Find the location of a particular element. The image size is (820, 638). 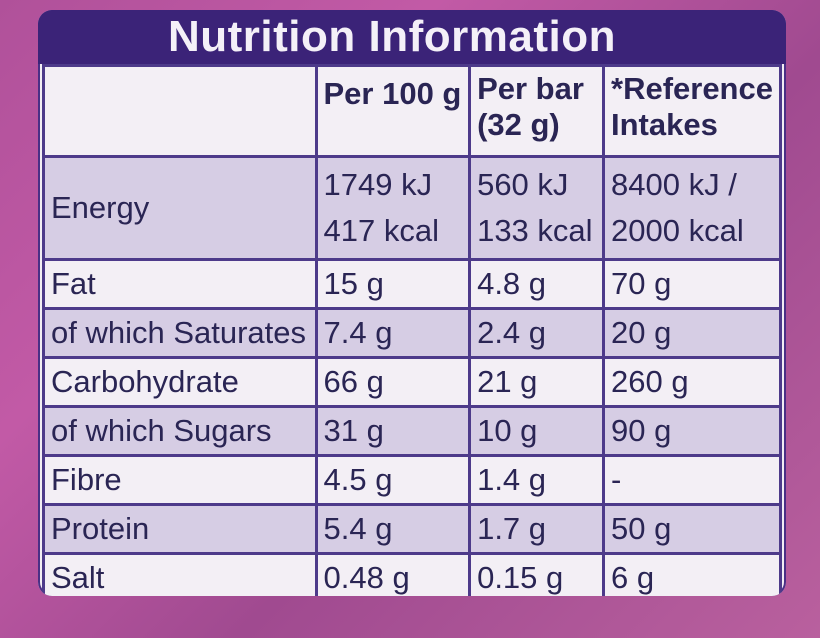

table-row: Protein 5.4 g 1.7 g 50 g is located at coordinates (412, 529).